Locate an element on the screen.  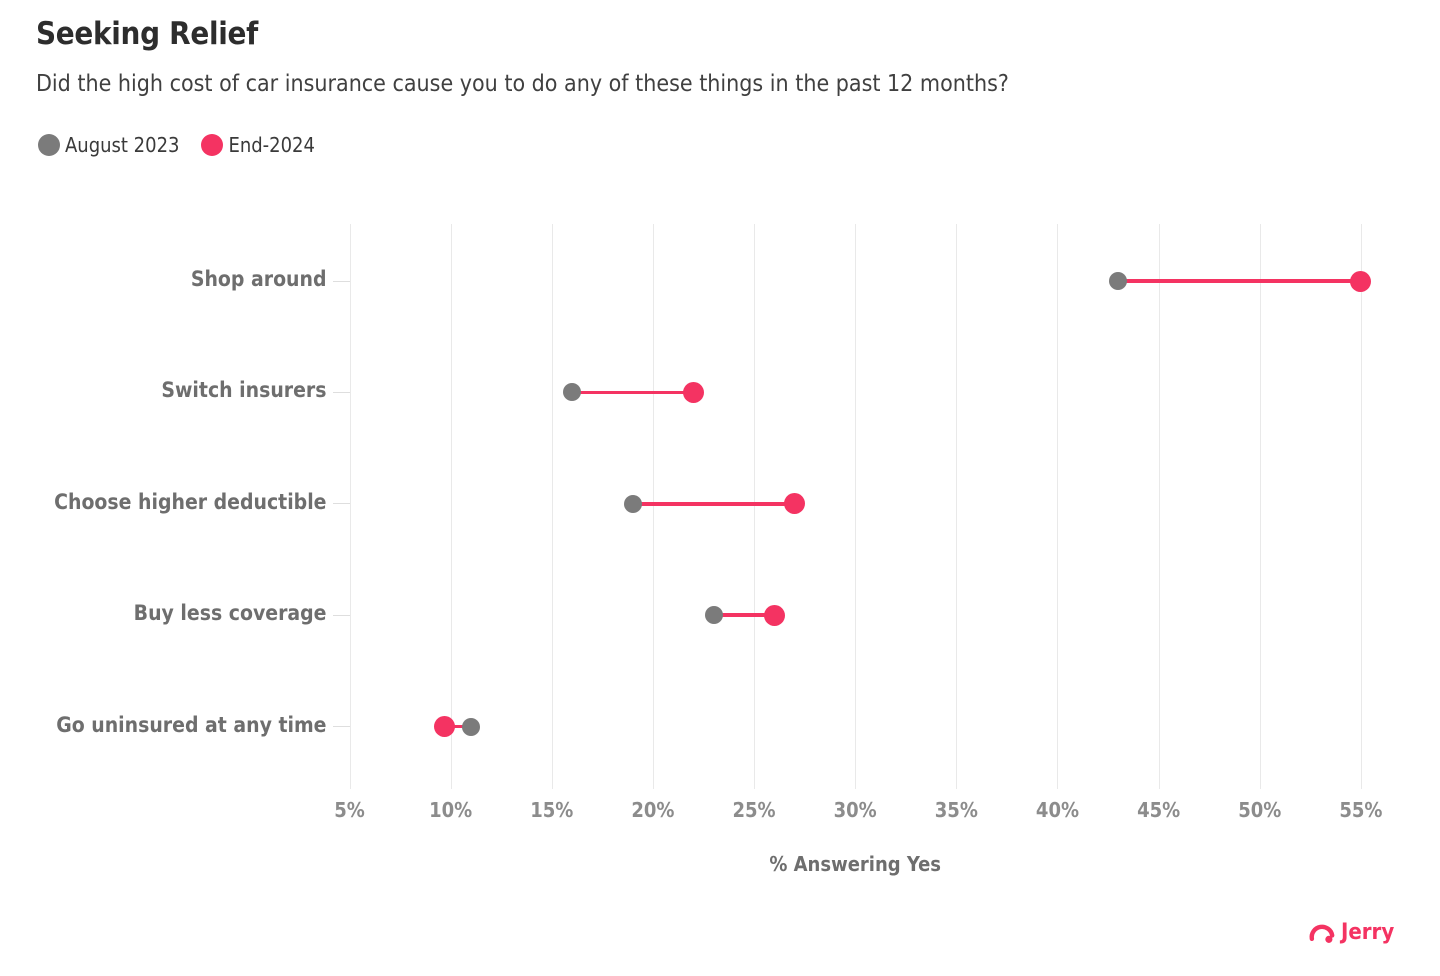
legend: August 2023 End-2024 is located at coordinates (176, 145).